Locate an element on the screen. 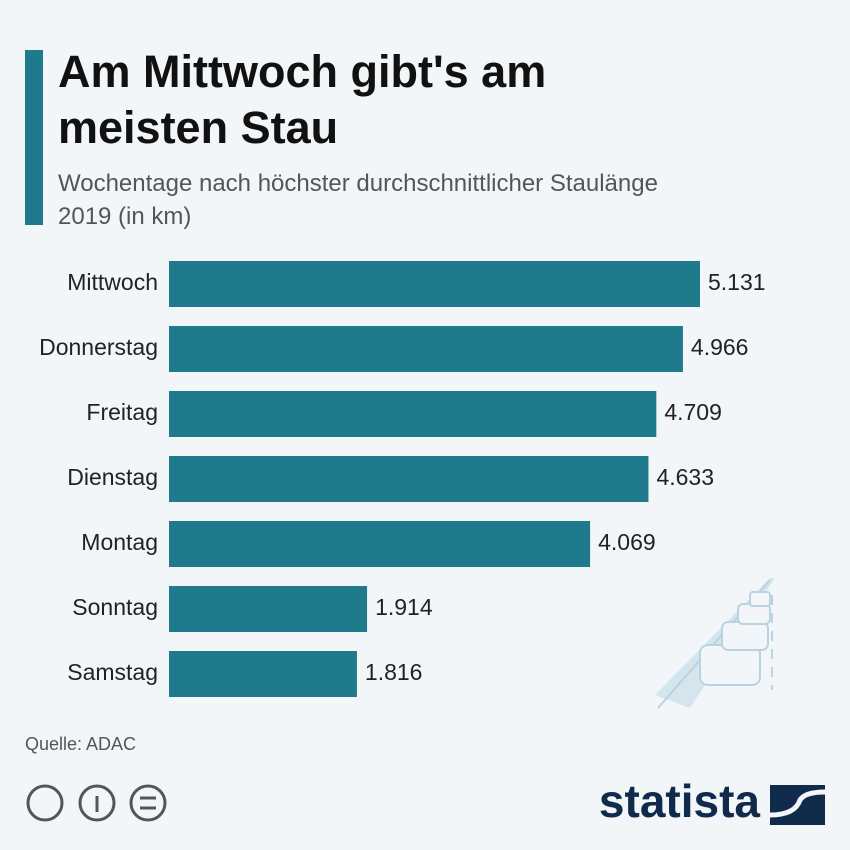 The image size is (850, 850). value-label: 5.131 is located at coordinates (737, 282).